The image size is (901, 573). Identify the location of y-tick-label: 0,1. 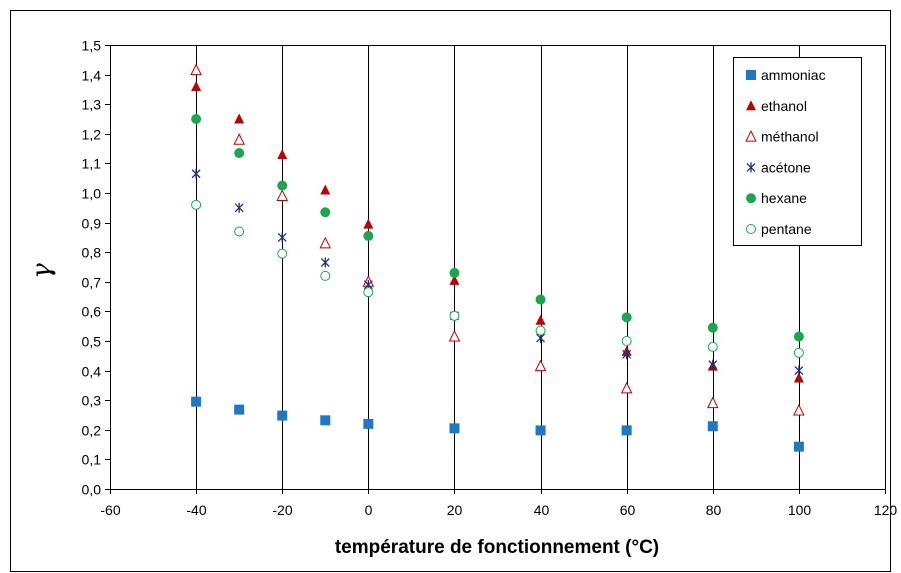
(92, 460).